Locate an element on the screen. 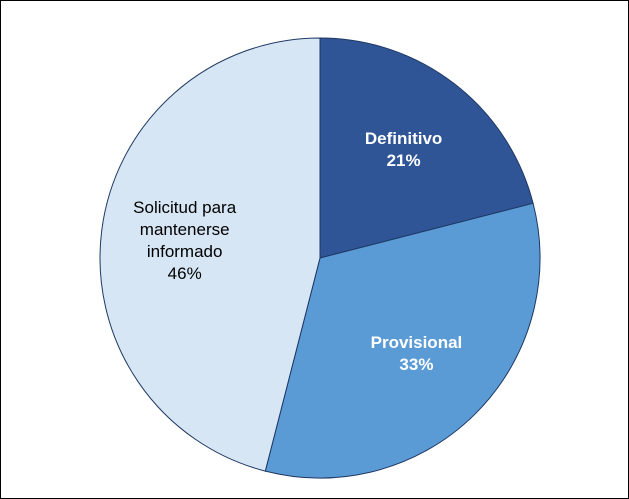 The image size is (629, 499). slice-label: Definitivo 21% is located at coordinates (404, 150).